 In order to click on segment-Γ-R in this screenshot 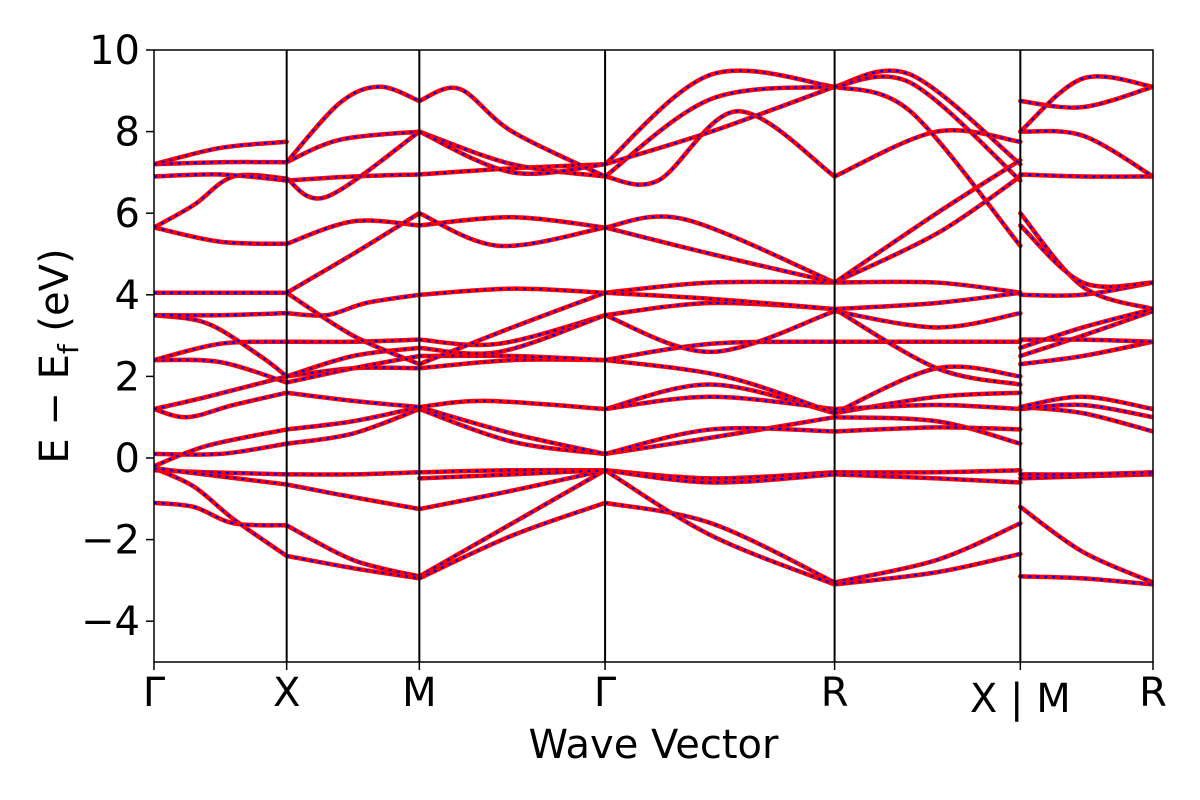, I will do `click(719, 327)`.